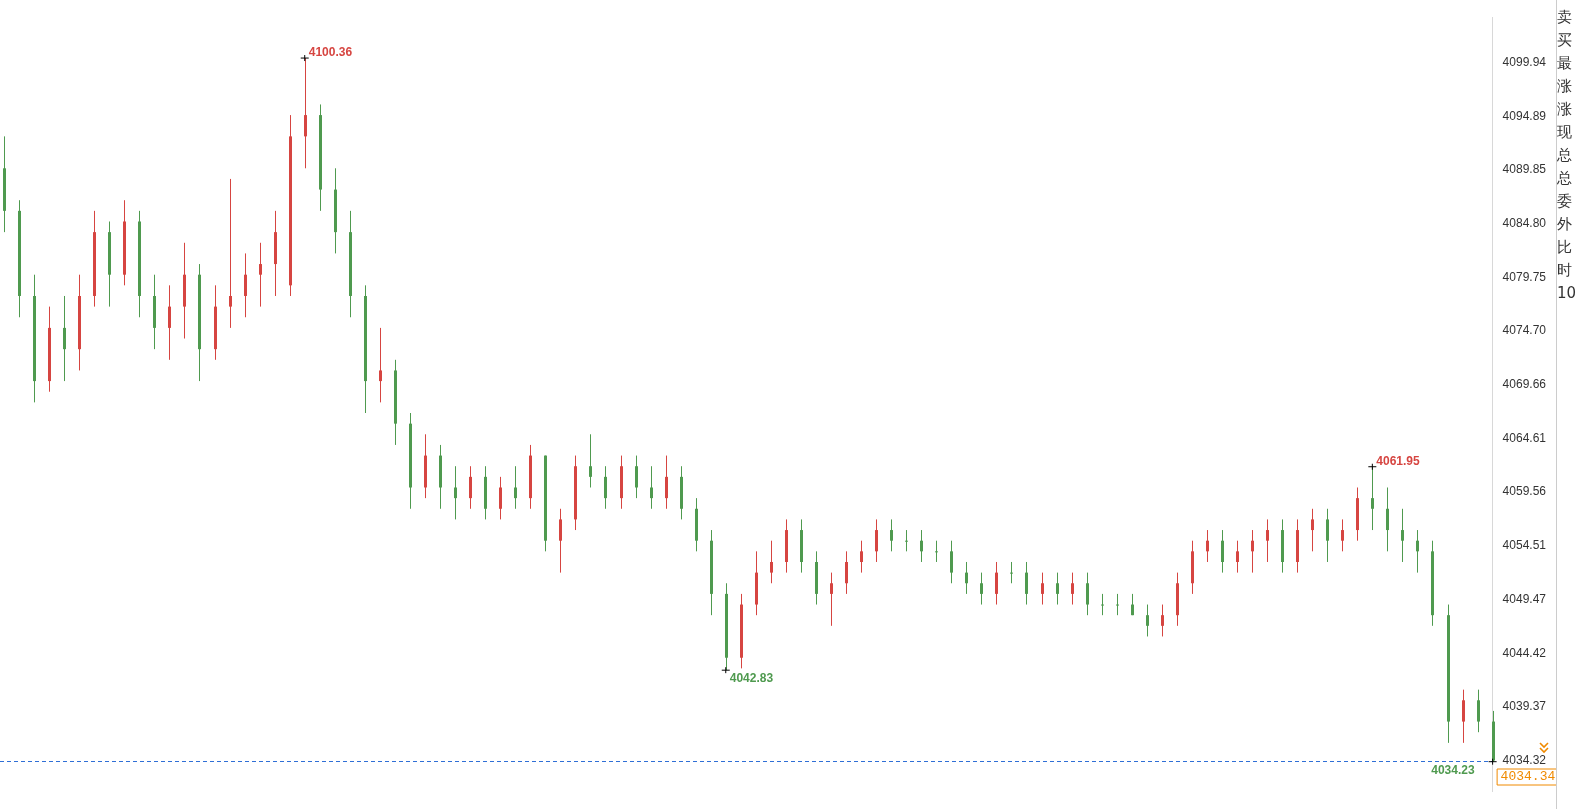 This screenshot has width=1584, height=809. What do you see at coordinates (1524, 330) in the screenshot?
I see `y-tick-label: 4074.70` at bounding box center [1524, 330].